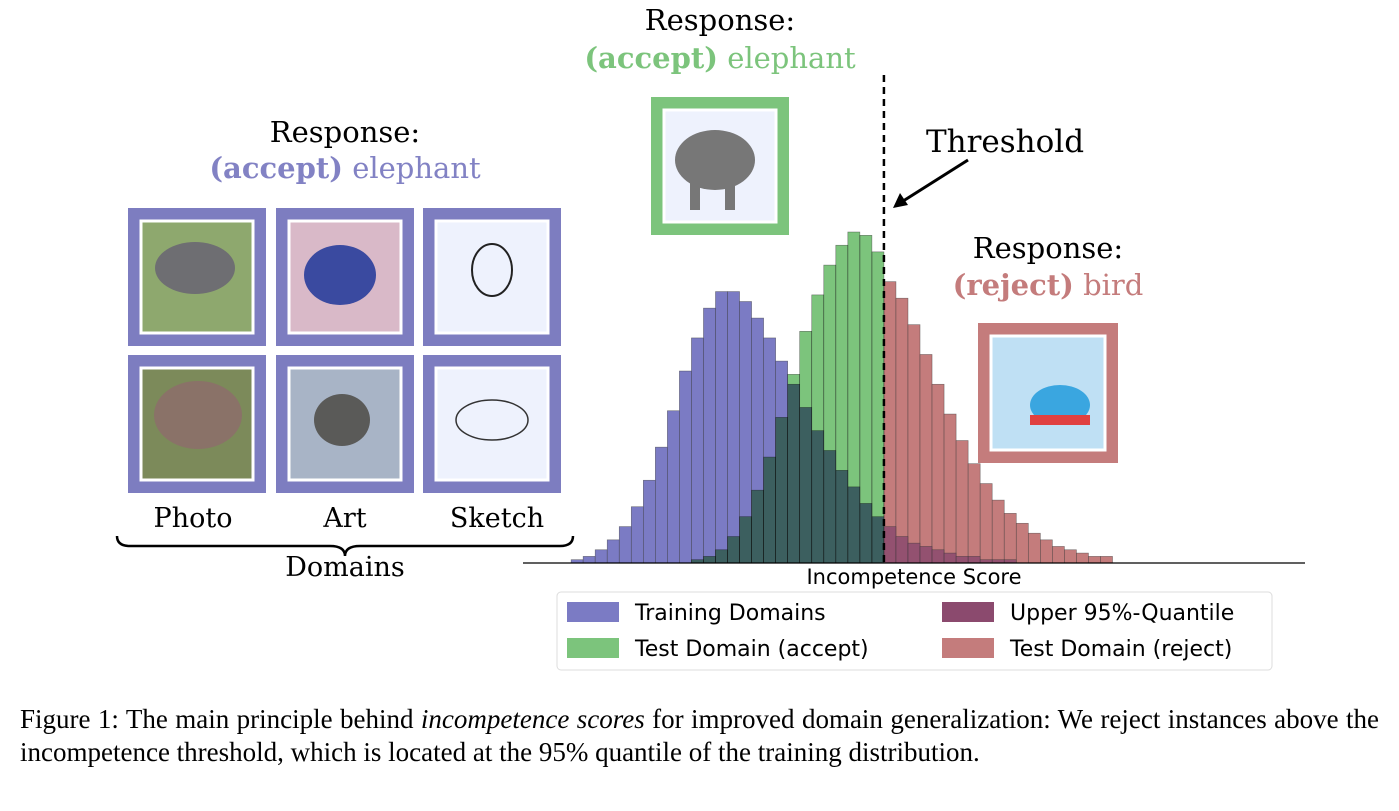 The image size is (1399, 811). I want to click on threshold-label: Threshold, so click(1005, 142).